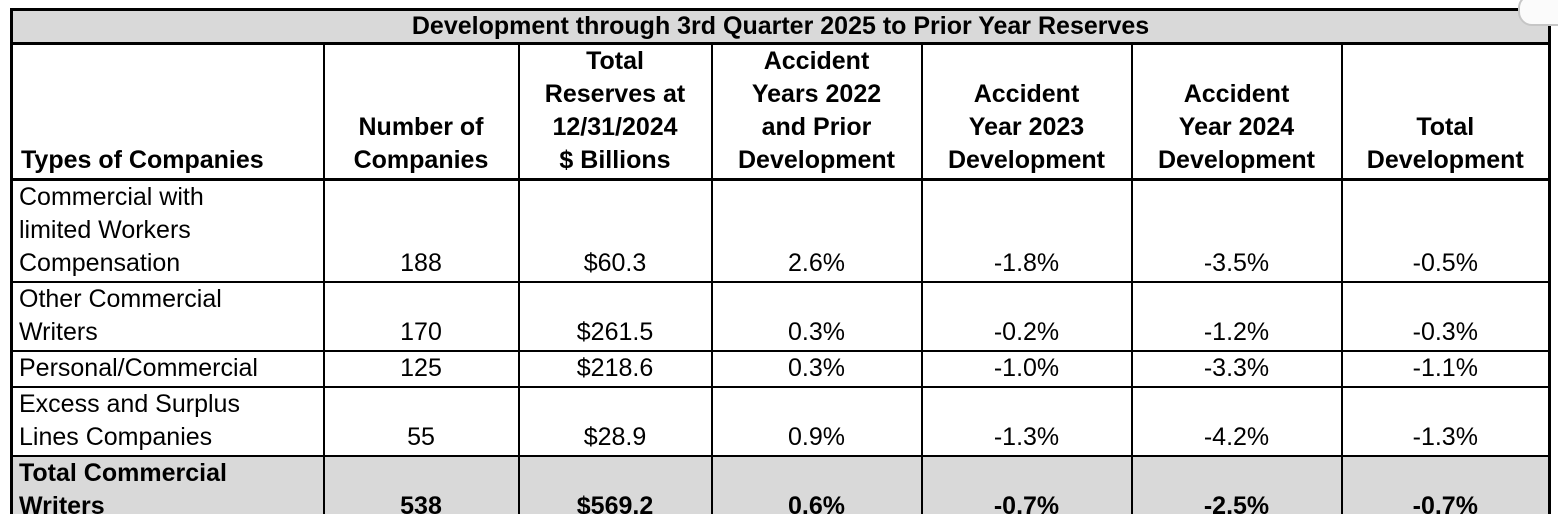 This screenshot has height=514, width=1558. Describe the element at coordinates (1026, 111) in the screenshot. I see `column-header-ay2023-development: Accident Year 2023 Development` at that location.